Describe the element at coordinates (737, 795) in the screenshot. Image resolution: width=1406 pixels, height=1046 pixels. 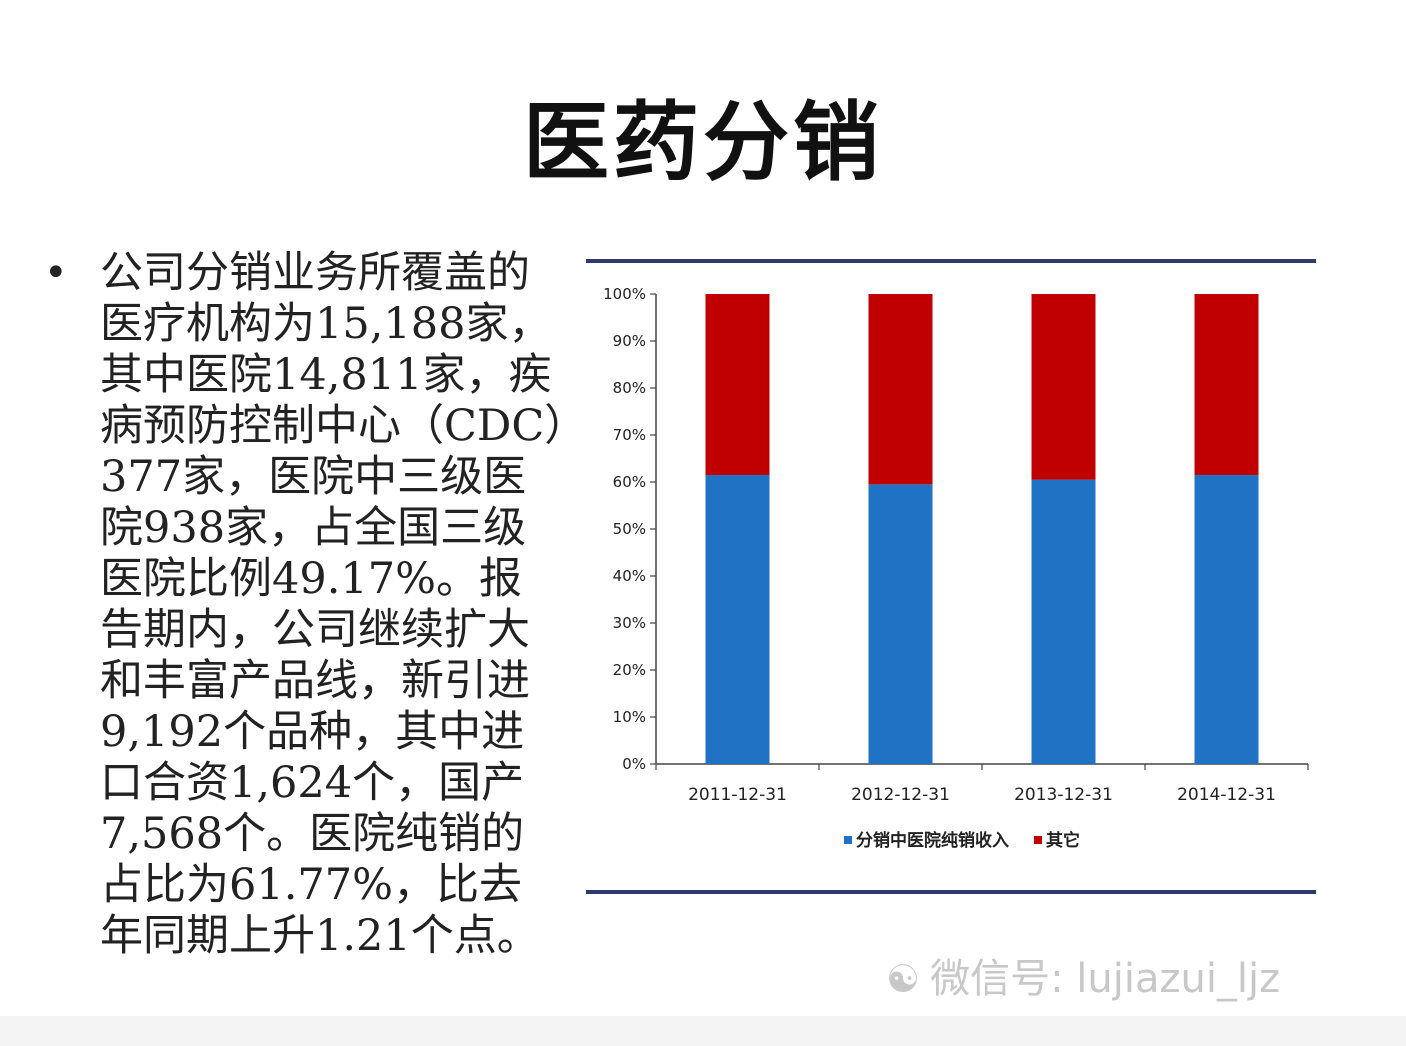
I see `x-tick-label: 2011-12-31` at that location.